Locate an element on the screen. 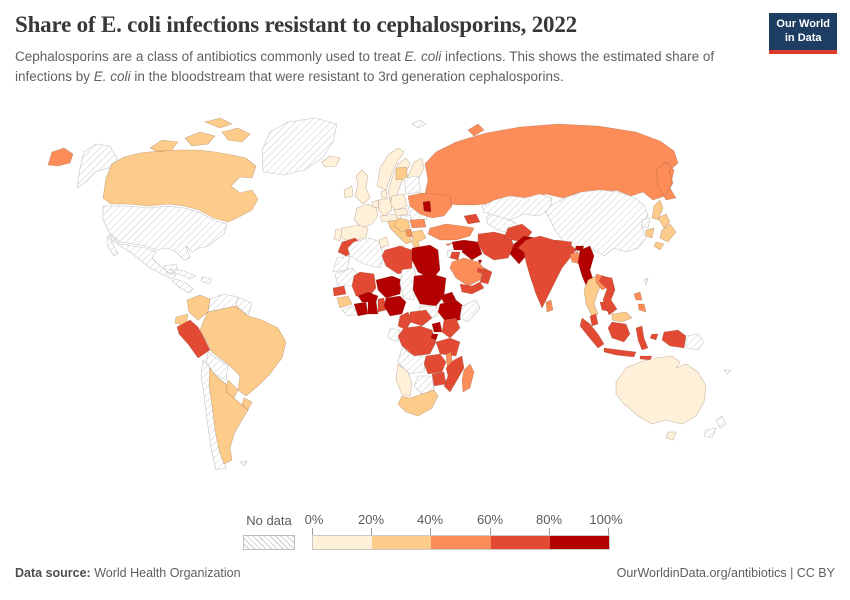 The image size is (850, 600). country-usa: United States — No data is located at coordinates (165, 233).